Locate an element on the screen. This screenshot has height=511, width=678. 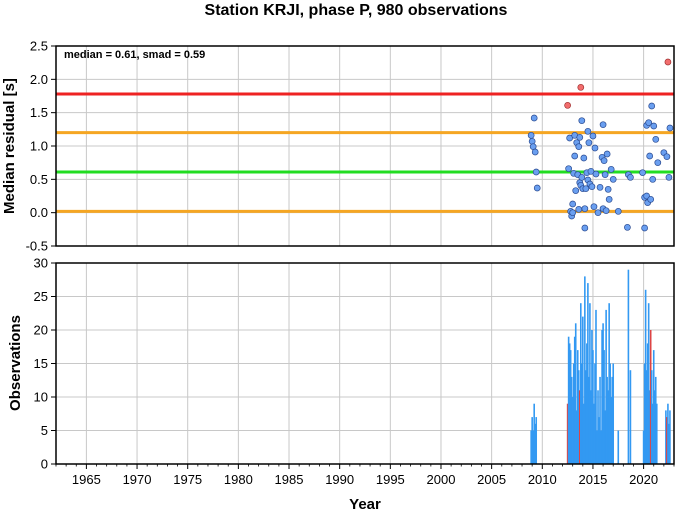
observations-y-ticks: 30 25 20 15 10 5 0 is located at coordinates (45, 364).